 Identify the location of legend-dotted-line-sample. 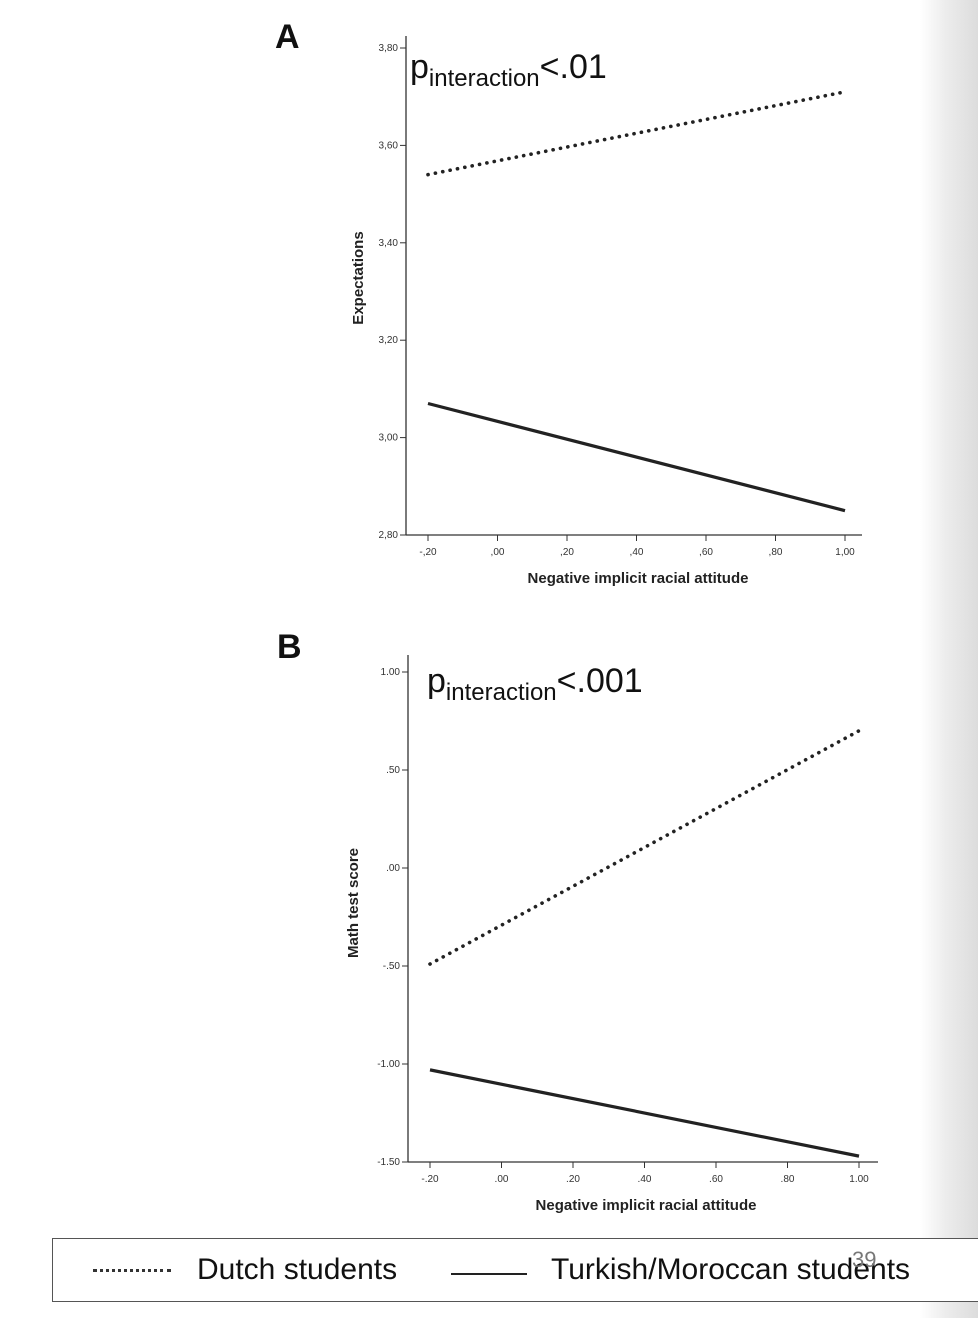
(132, 1270).